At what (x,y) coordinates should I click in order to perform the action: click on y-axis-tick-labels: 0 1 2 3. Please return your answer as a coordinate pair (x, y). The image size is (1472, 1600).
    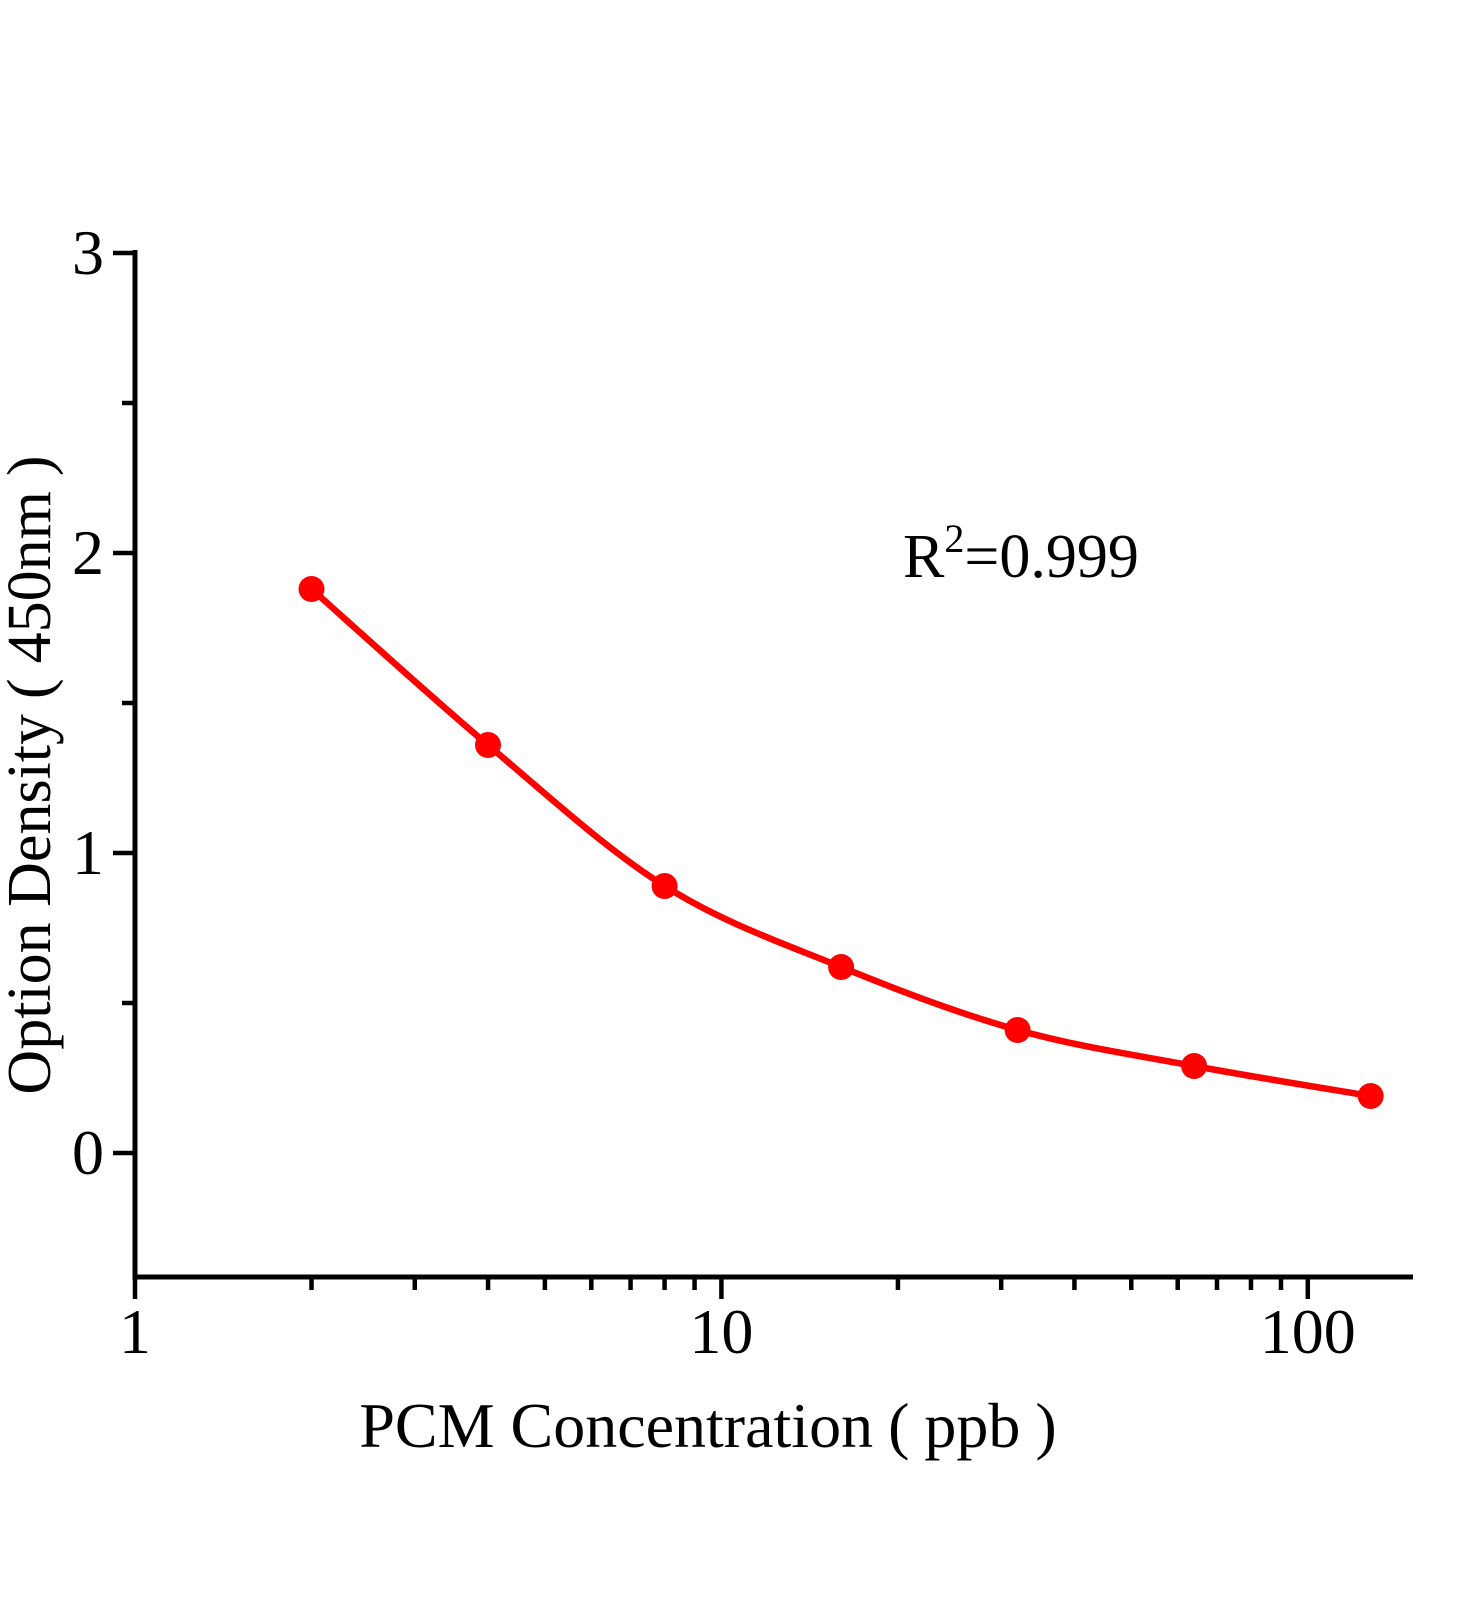
    Looking at the image, I should click on (88, 702).